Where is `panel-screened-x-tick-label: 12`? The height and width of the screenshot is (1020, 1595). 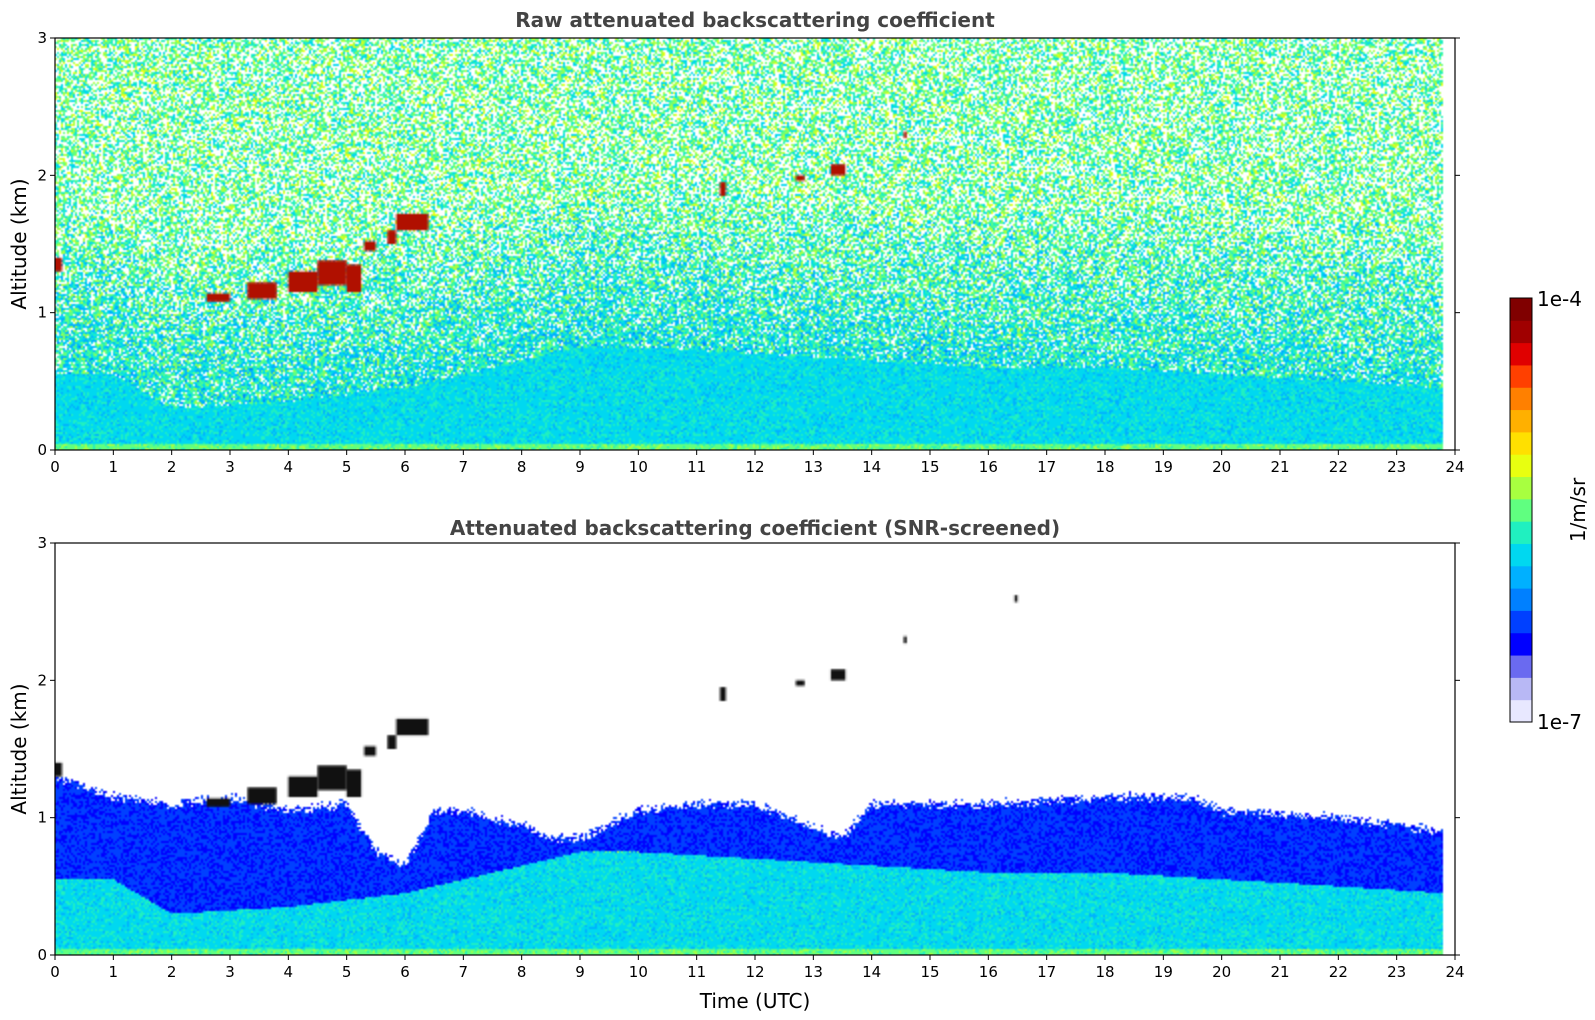 panel-screened-x-tick-label: 12 is located at coordinates (754, 972).